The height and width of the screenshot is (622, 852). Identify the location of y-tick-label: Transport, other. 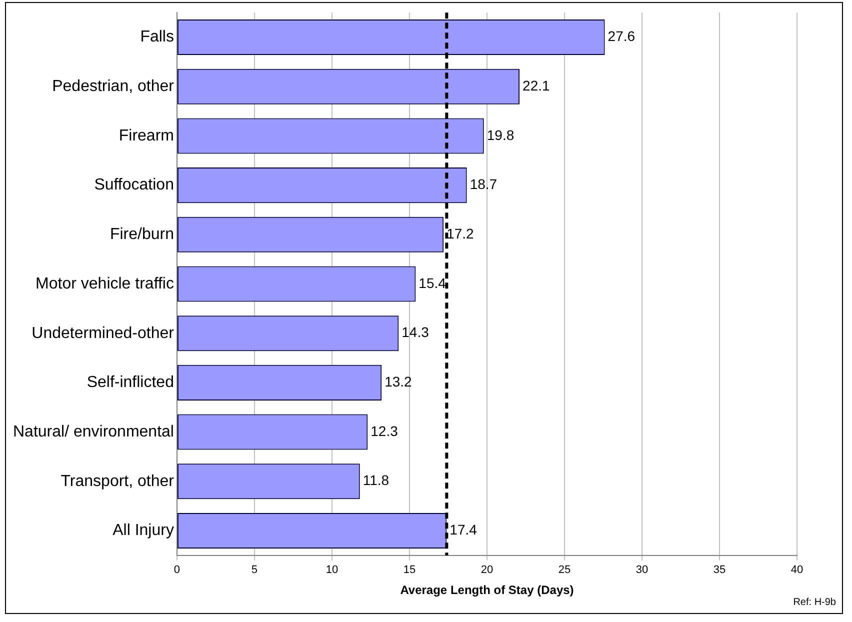
(117, 481).